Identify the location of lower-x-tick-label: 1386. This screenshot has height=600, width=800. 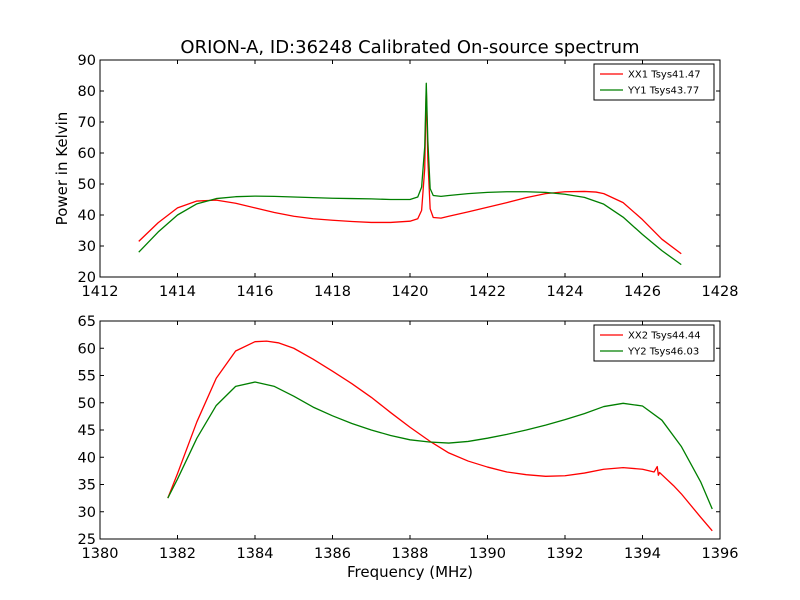
(332, 554).